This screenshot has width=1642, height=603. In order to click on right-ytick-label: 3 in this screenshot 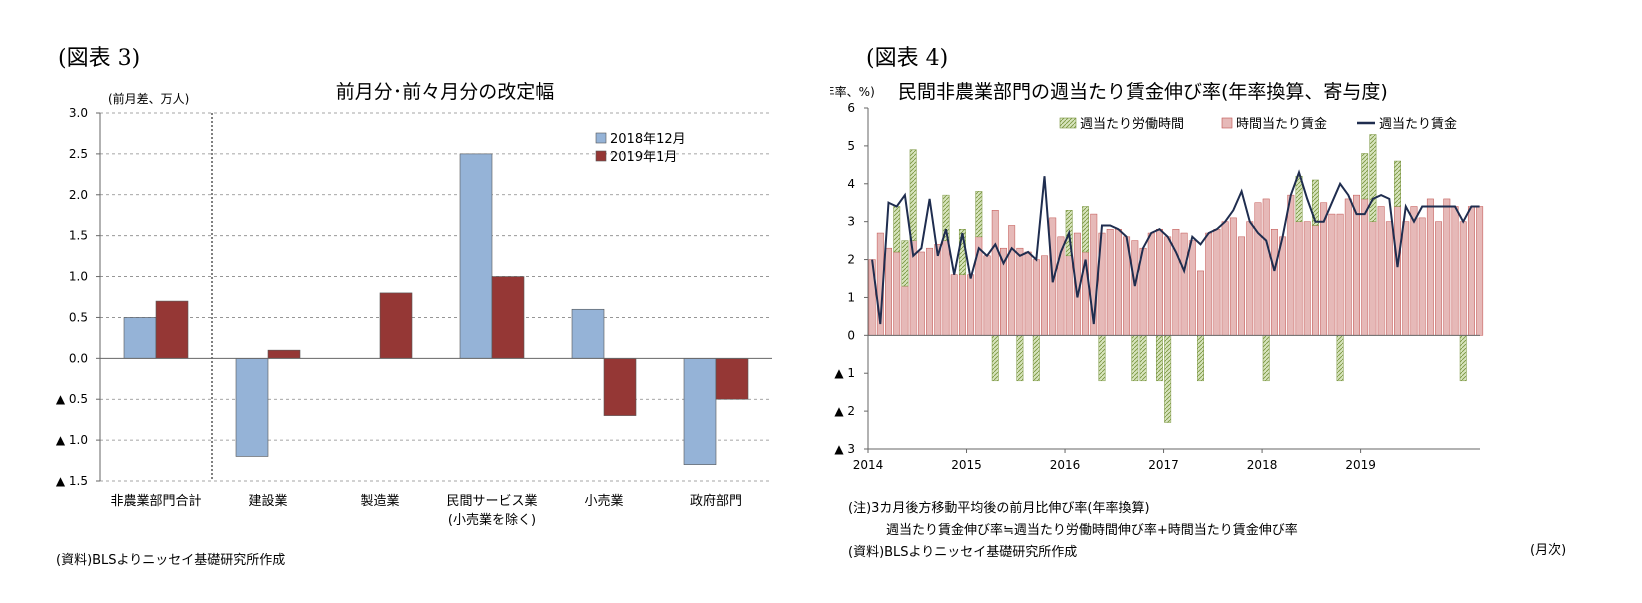, I will do `click(851, 222)`.